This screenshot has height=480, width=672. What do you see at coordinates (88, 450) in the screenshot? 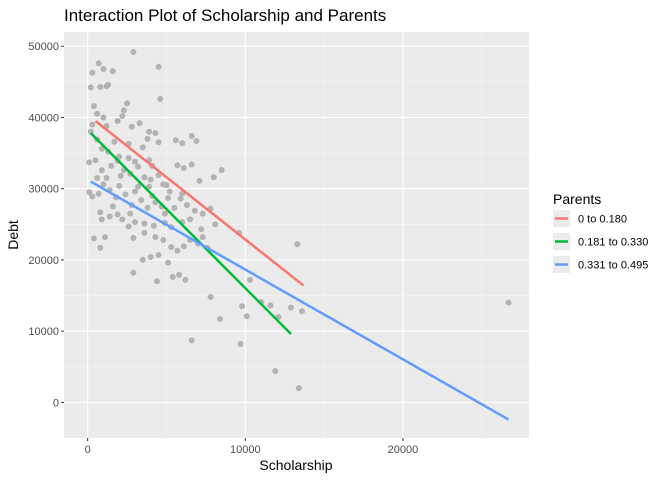
I see `x-tick-label: 0` at bounding box center [88, 450].